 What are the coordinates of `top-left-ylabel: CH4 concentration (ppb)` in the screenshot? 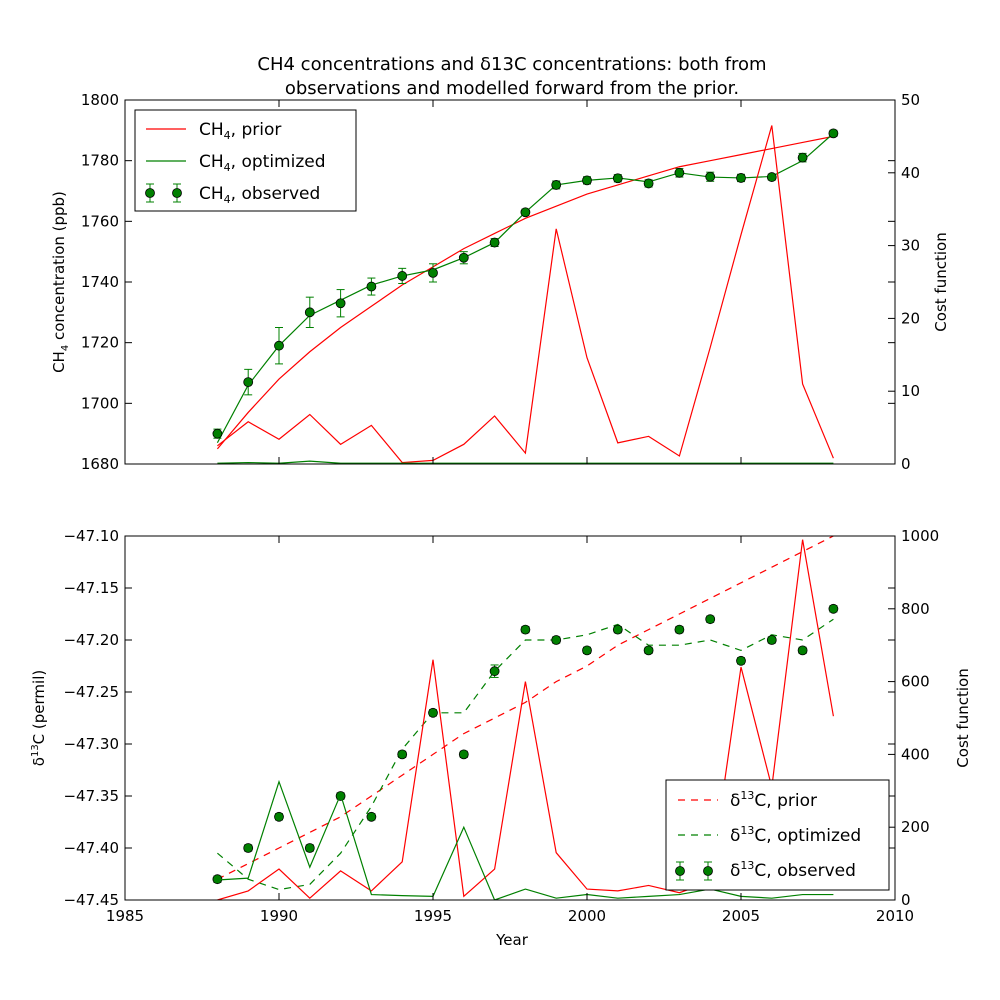 It's located at (60, 282).